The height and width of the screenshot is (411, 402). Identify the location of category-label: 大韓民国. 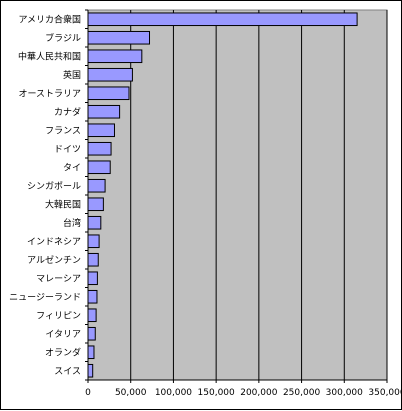
(63, 204).